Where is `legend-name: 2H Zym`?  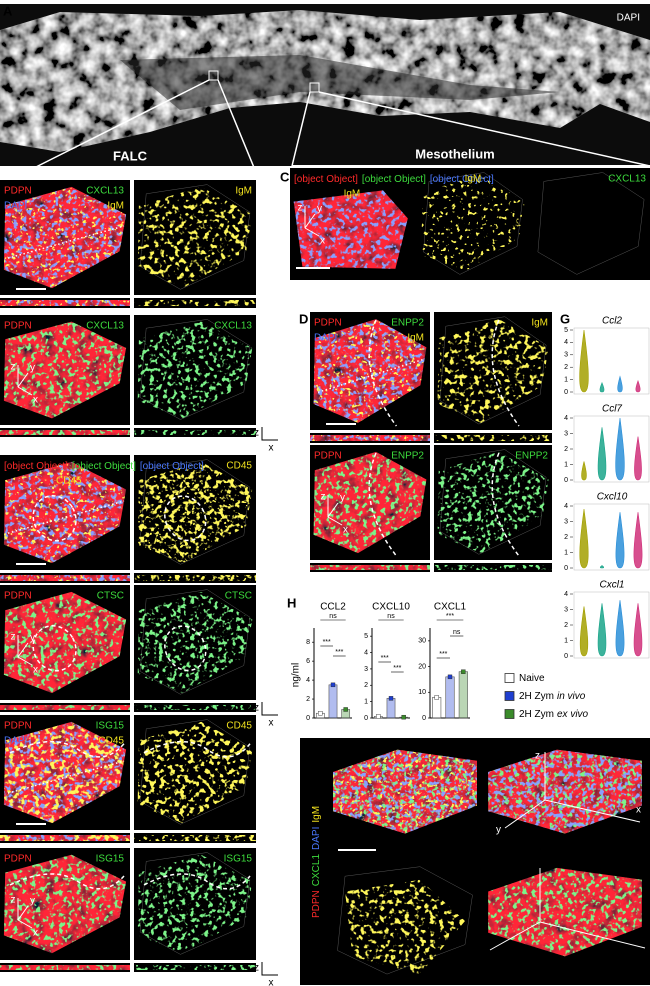 legend-name: 2H Zym is located at coordinates (536, 696).